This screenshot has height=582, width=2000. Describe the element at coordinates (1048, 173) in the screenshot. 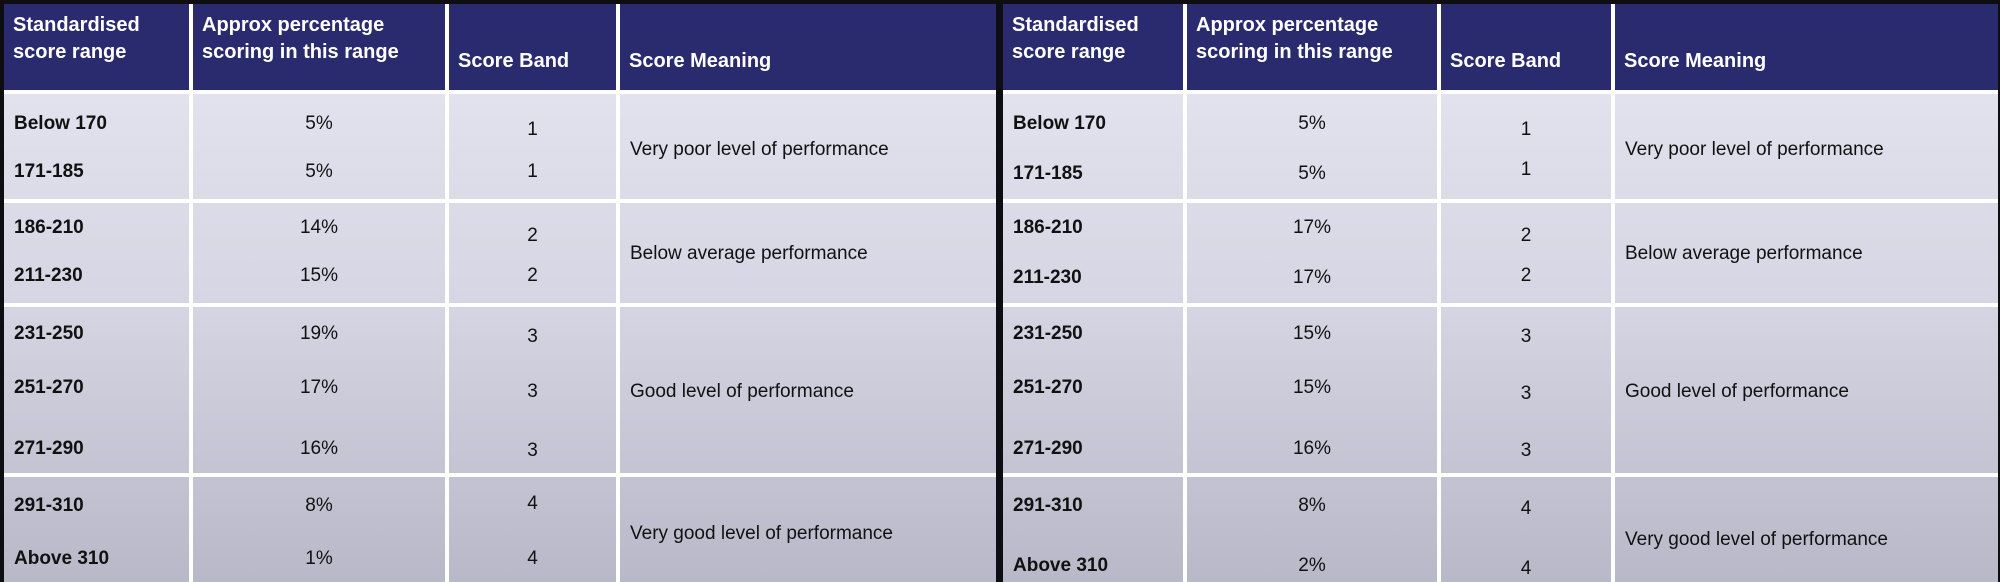

I see `score-range-cell: 171-185` at that location.